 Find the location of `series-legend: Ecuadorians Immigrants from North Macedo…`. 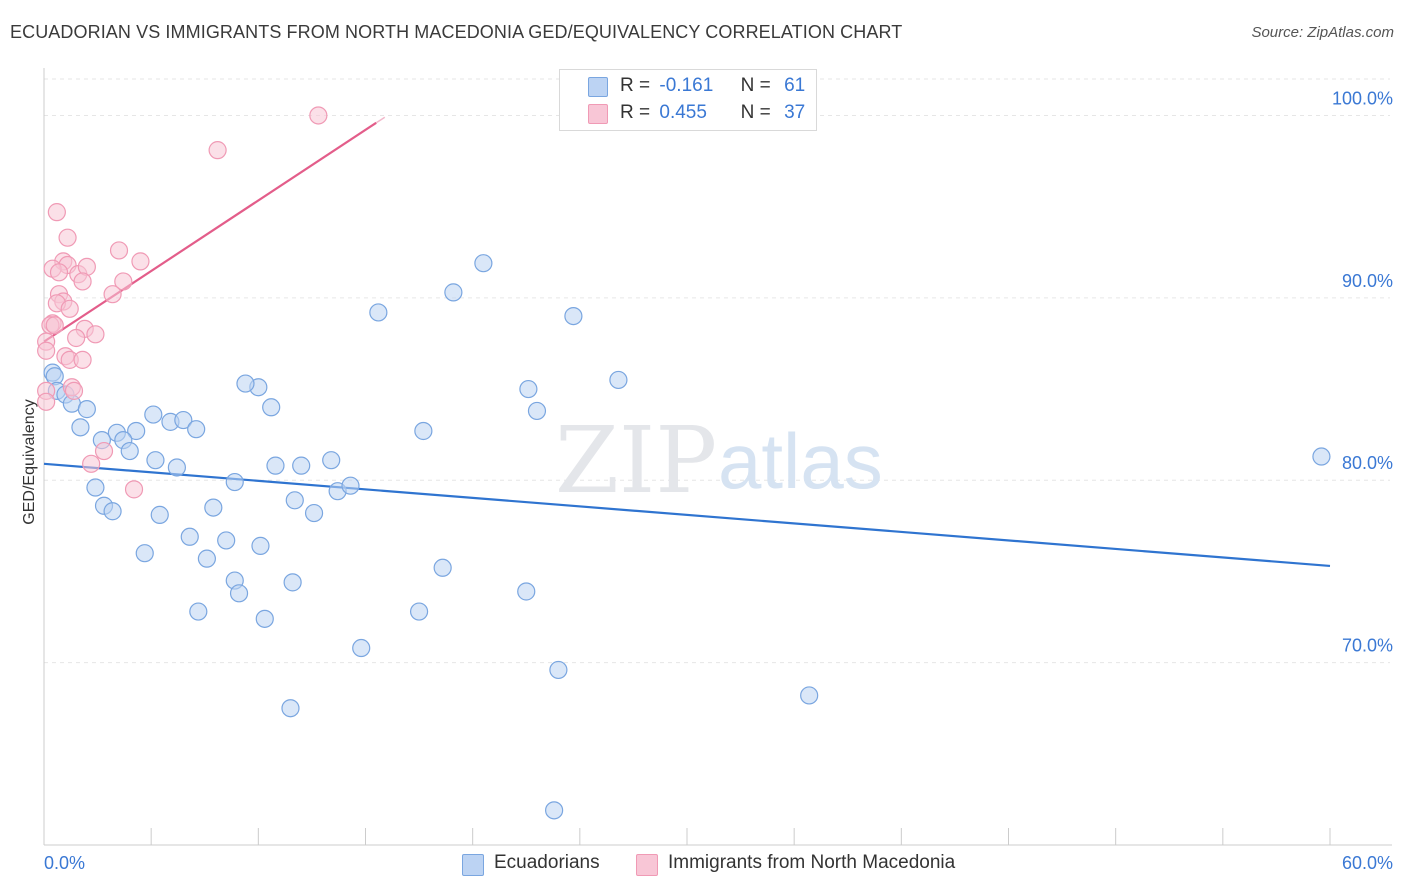

series-legend: Ecuadorians Immigrants from North Macedo… is located at coordinates (703, 865).